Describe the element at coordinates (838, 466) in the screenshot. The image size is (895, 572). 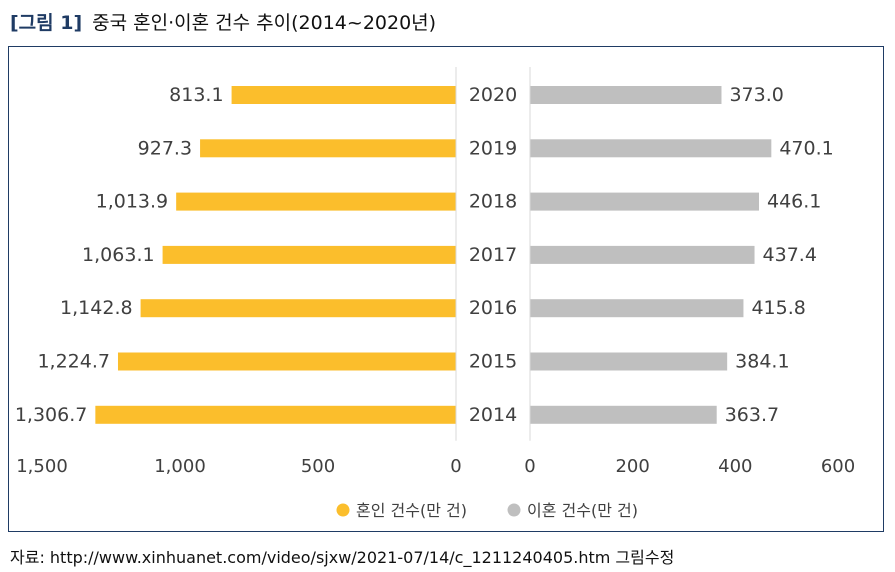
I see `divorce-axis-tick: 600` at that location.